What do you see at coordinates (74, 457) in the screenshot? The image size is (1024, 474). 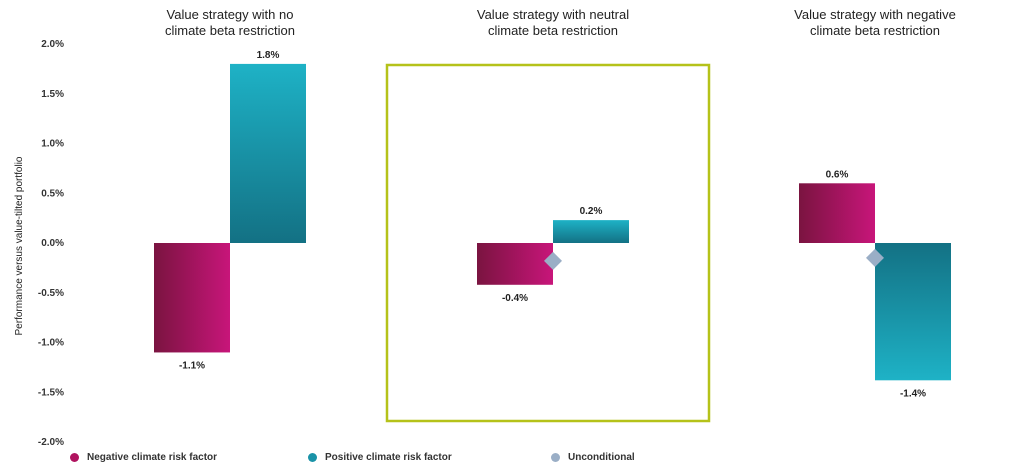 I see `legend-marker-negative` at bounding box center [74, 457].